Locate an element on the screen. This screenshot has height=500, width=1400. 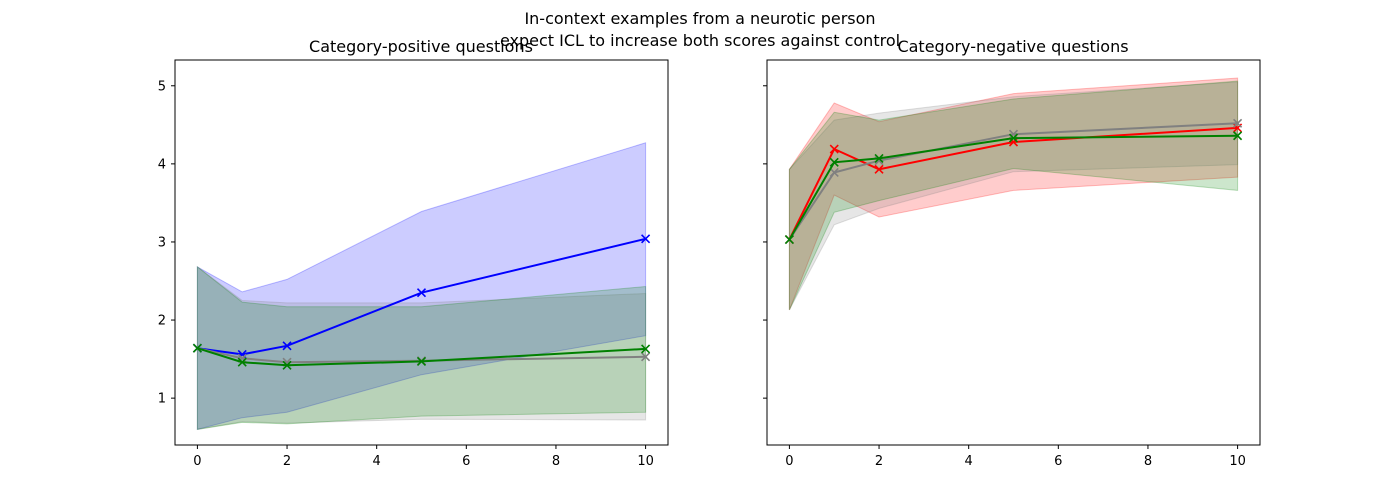
panel-0-x-tick-label: 2 is located at coordinates (287, 461).